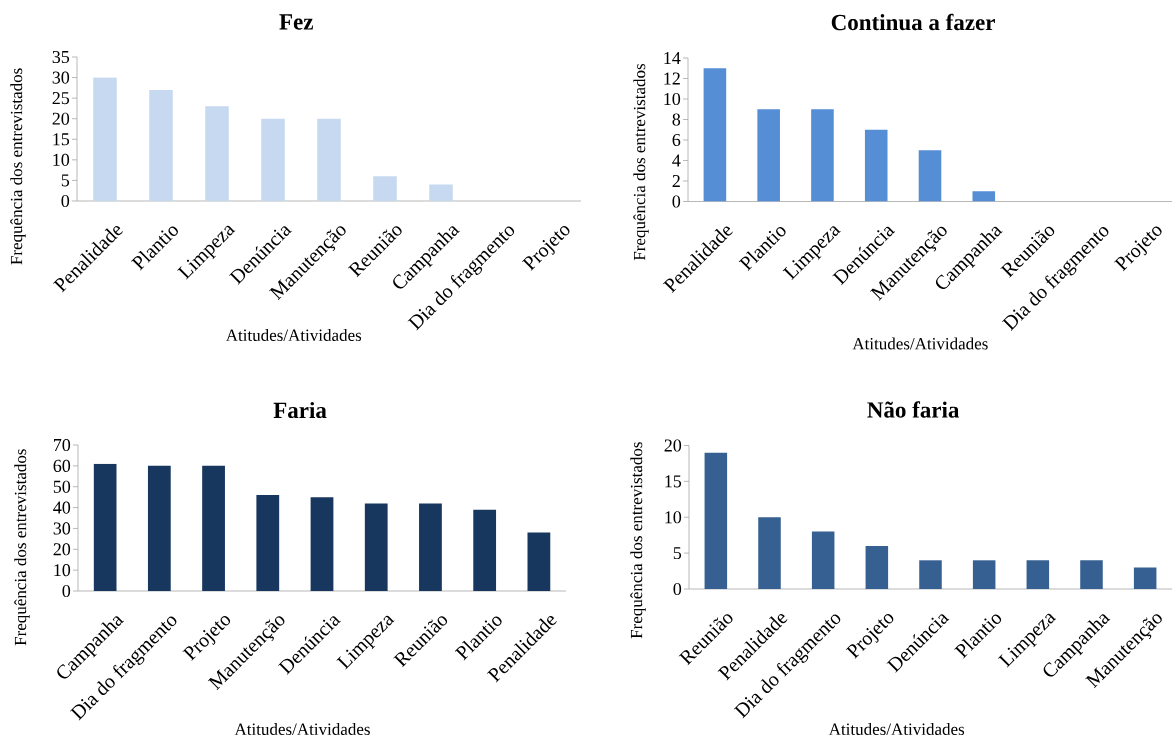 This screenshot has height=740, width=1176. What do you see at coordinates (62, 445) in the screenshot?
I see `y-tick-label: 70` at bounding box center [62, 445].